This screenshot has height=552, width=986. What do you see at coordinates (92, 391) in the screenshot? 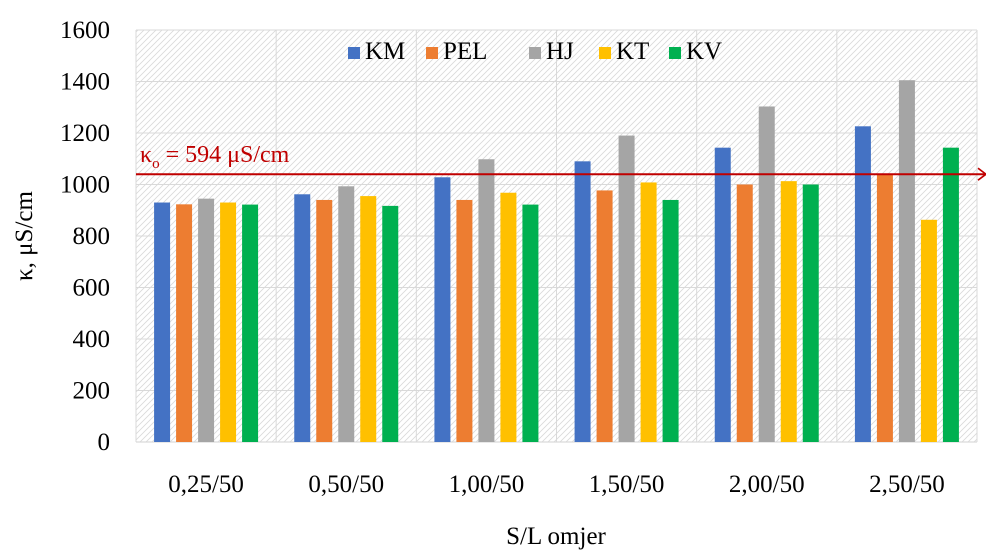
I see `y-tick-label: 200` at bounding box center [92, 391].